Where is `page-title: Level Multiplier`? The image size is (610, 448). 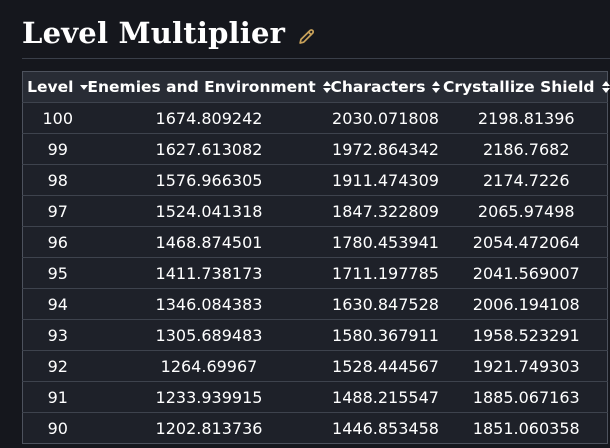 page-title: Level Multiplier is located at coordinates (154, 33).